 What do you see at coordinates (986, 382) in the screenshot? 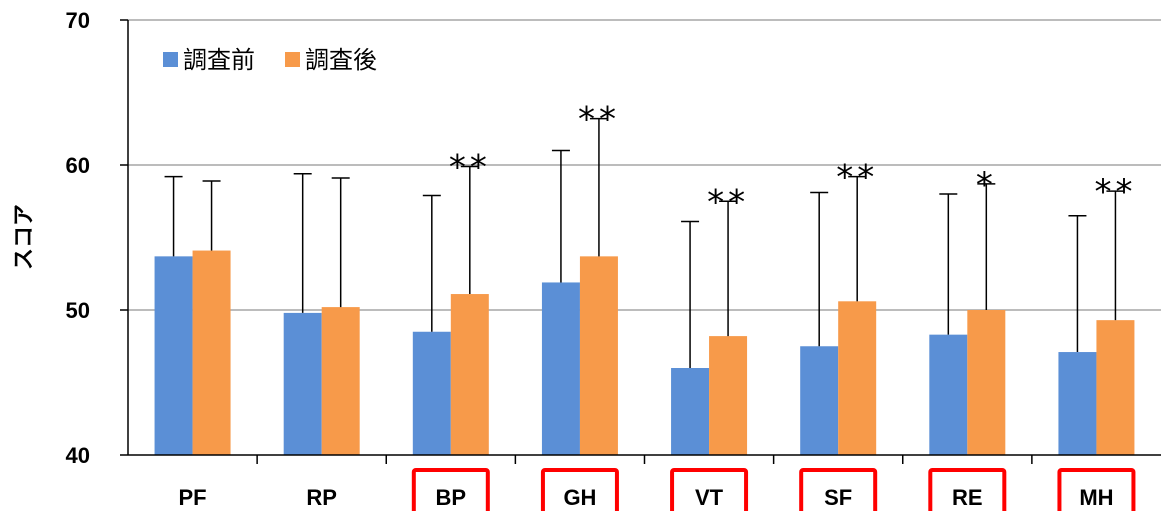
I see `bar-re-s2` at bounding box center [986, 382].